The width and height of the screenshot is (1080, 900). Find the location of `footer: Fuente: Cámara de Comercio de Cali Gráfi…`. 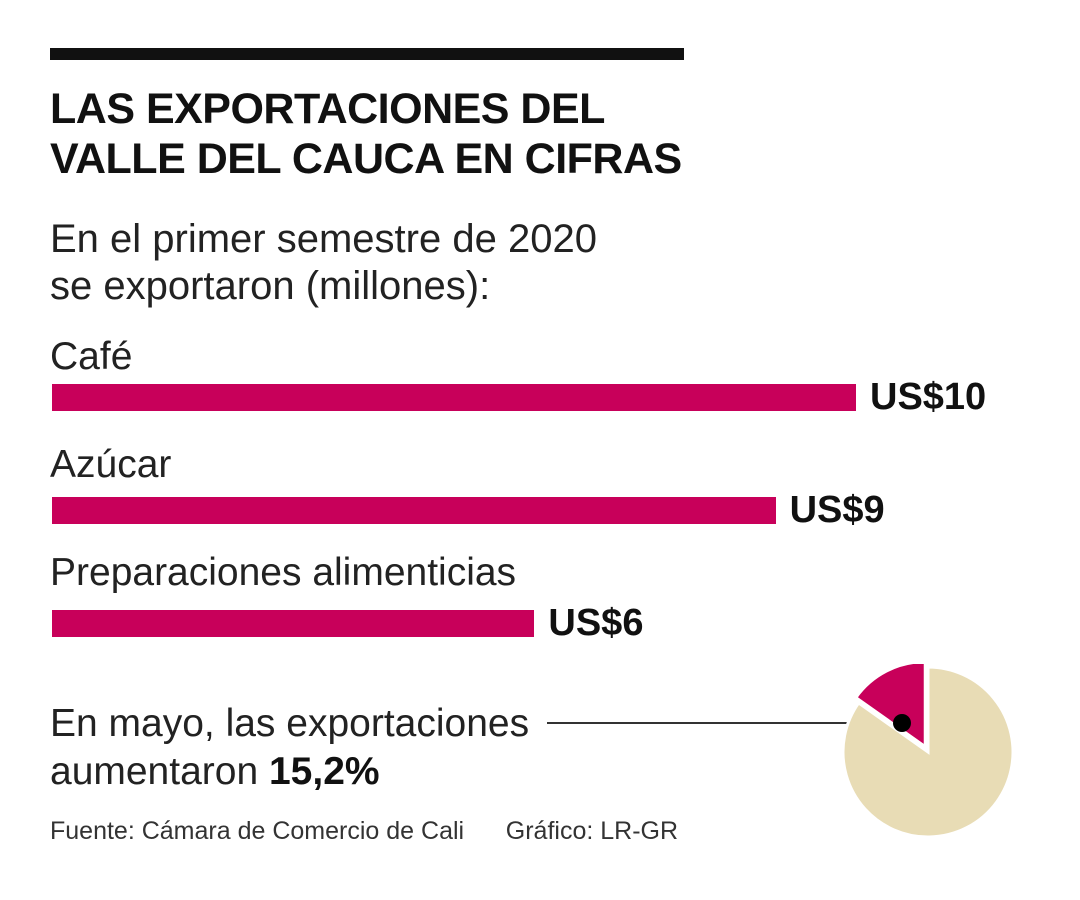

footer: Fuente: Cámara de Comercio de Cali Gráfi… is located at coordinates (364, 831).